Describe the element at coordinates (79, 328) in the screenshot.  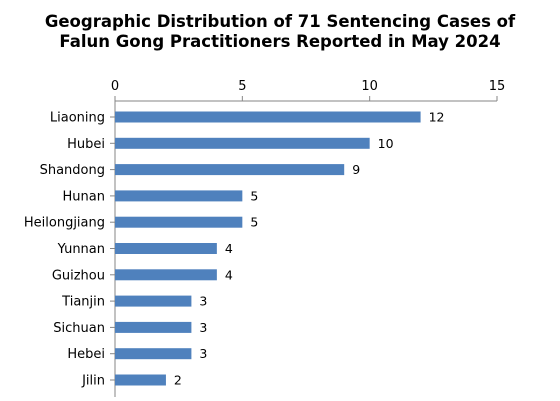
I see `category-label: Sichuan` at that location.